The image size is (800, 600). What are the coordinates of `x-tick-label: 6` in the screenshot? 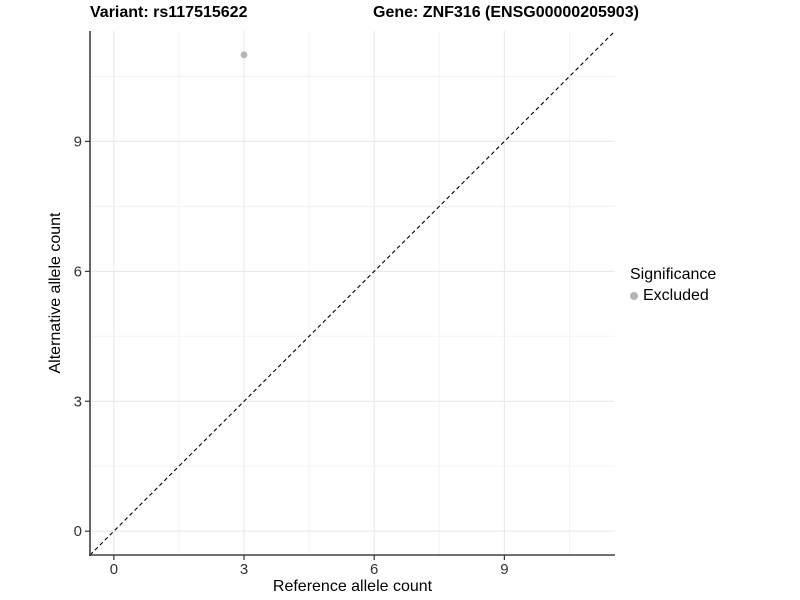 It's located at (374, 569).